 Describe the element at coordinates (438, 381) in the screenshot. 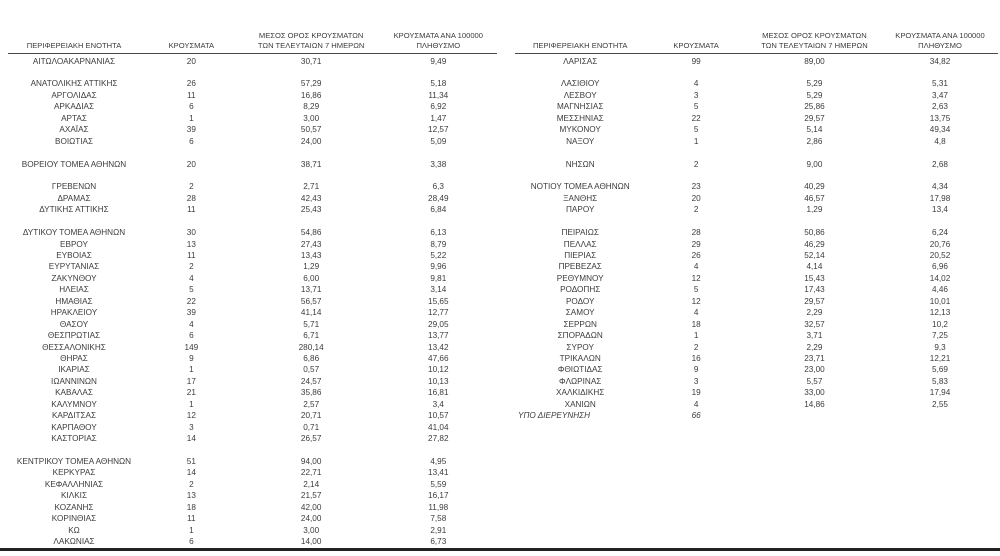

I see `per100k-cell: 10,13` at that location.